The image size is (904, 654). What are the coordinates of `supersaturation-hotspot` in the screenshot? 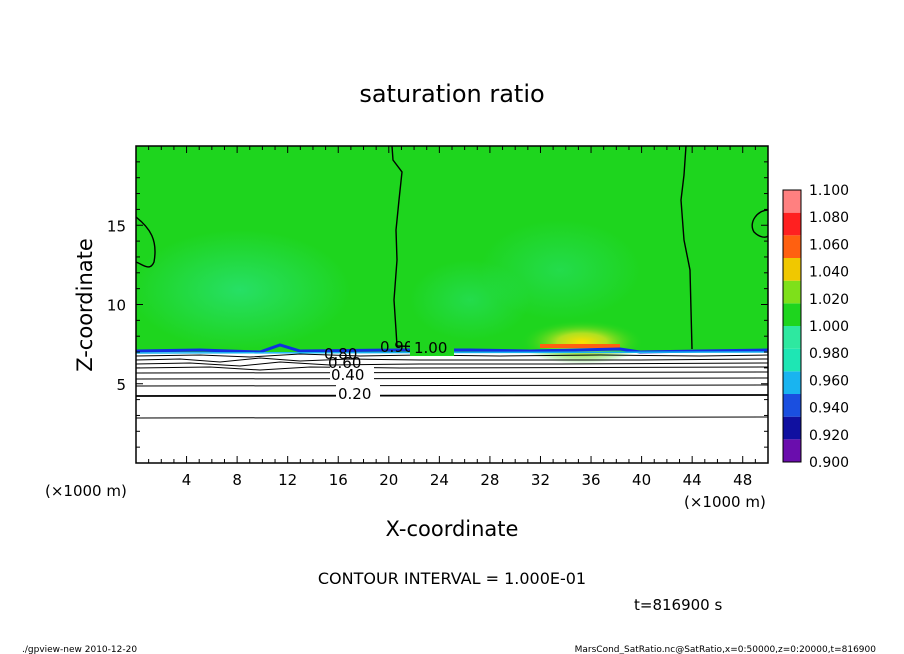 It's located at (582, 342).